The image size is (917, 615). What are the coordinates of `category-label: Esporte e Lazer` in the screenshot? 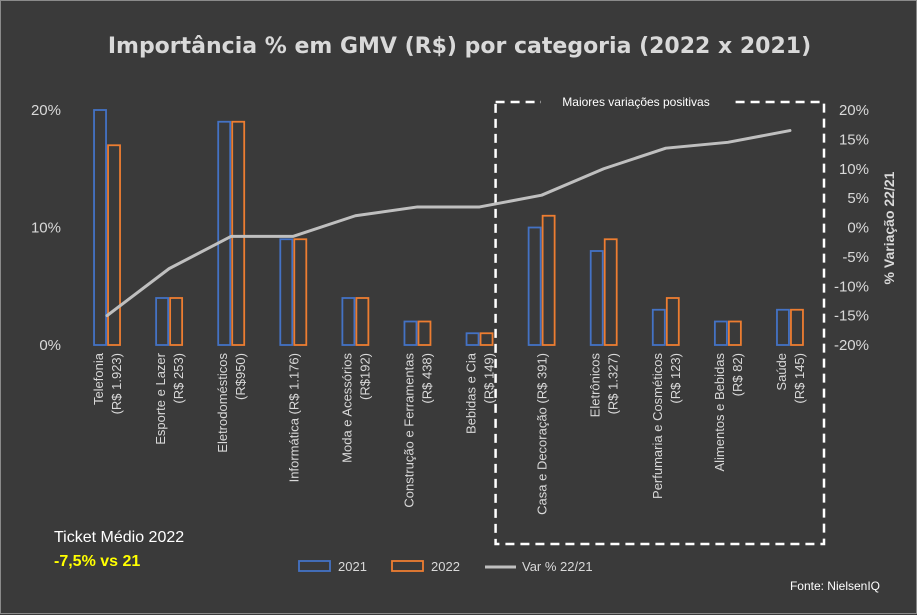 It's located at (160, 398).